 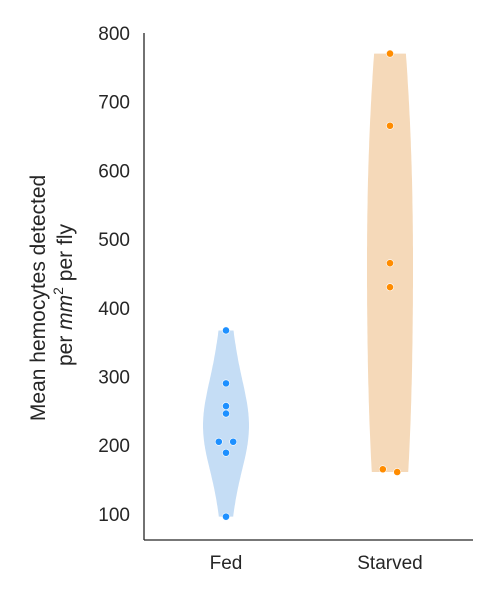 What do you see at coordinates (65, 256) in the screenshot?
I see `y-axis-title-post: per fly` at bounding box center [65, 256].